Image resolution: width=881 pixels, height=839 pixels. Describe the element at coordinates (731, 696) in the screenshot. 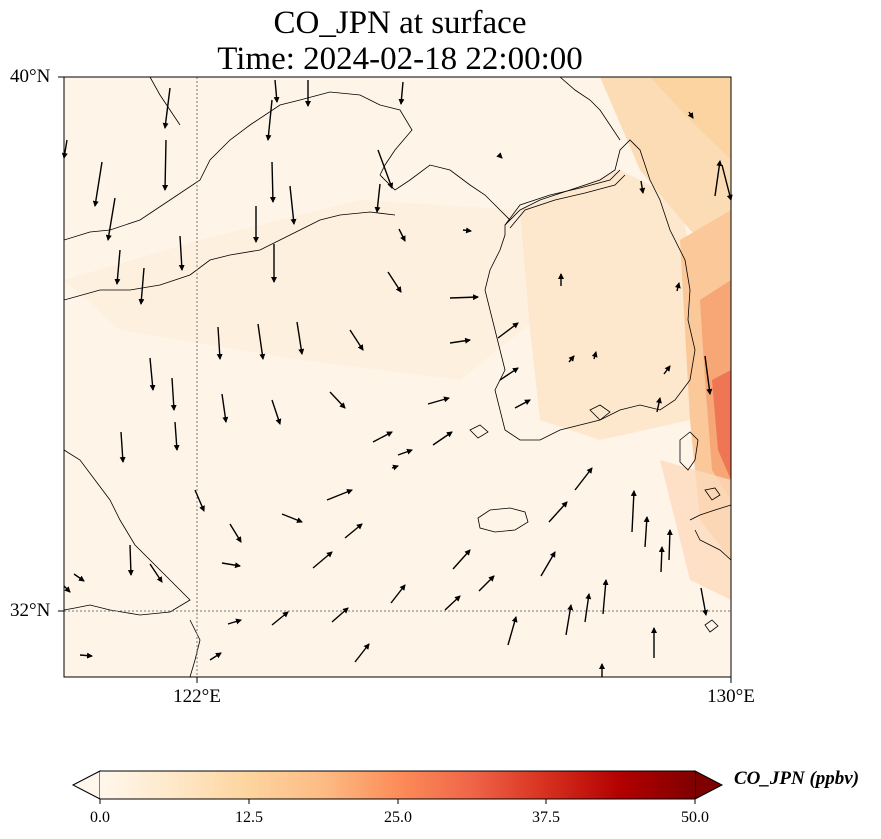

I see `lon-label-130: 130°E` at that location.